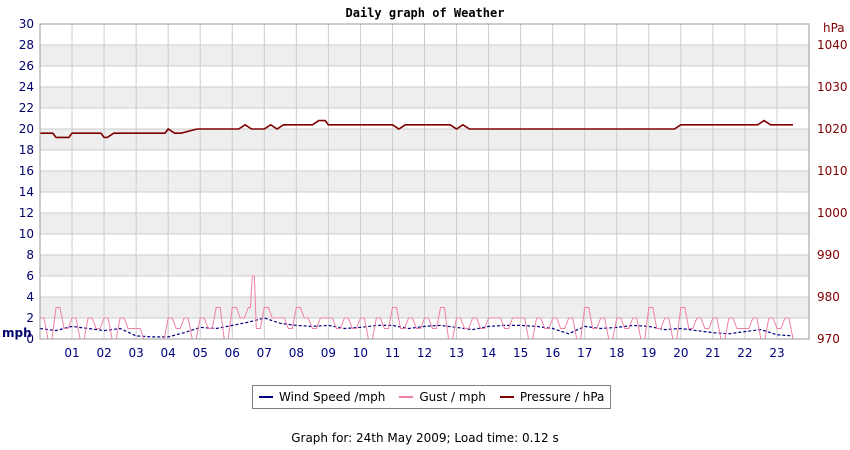  Describe the element at coordinates (552, 353) in the screenshot. I see `x-tick-label: 16` at that location.